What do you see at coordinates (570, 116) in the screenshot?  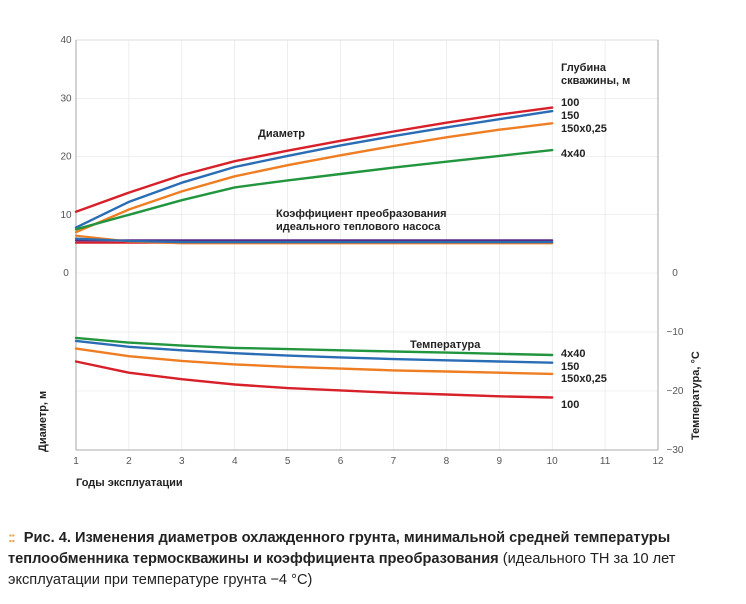 I see `diameter-series-label: 150` at bounding box center [570, 116].